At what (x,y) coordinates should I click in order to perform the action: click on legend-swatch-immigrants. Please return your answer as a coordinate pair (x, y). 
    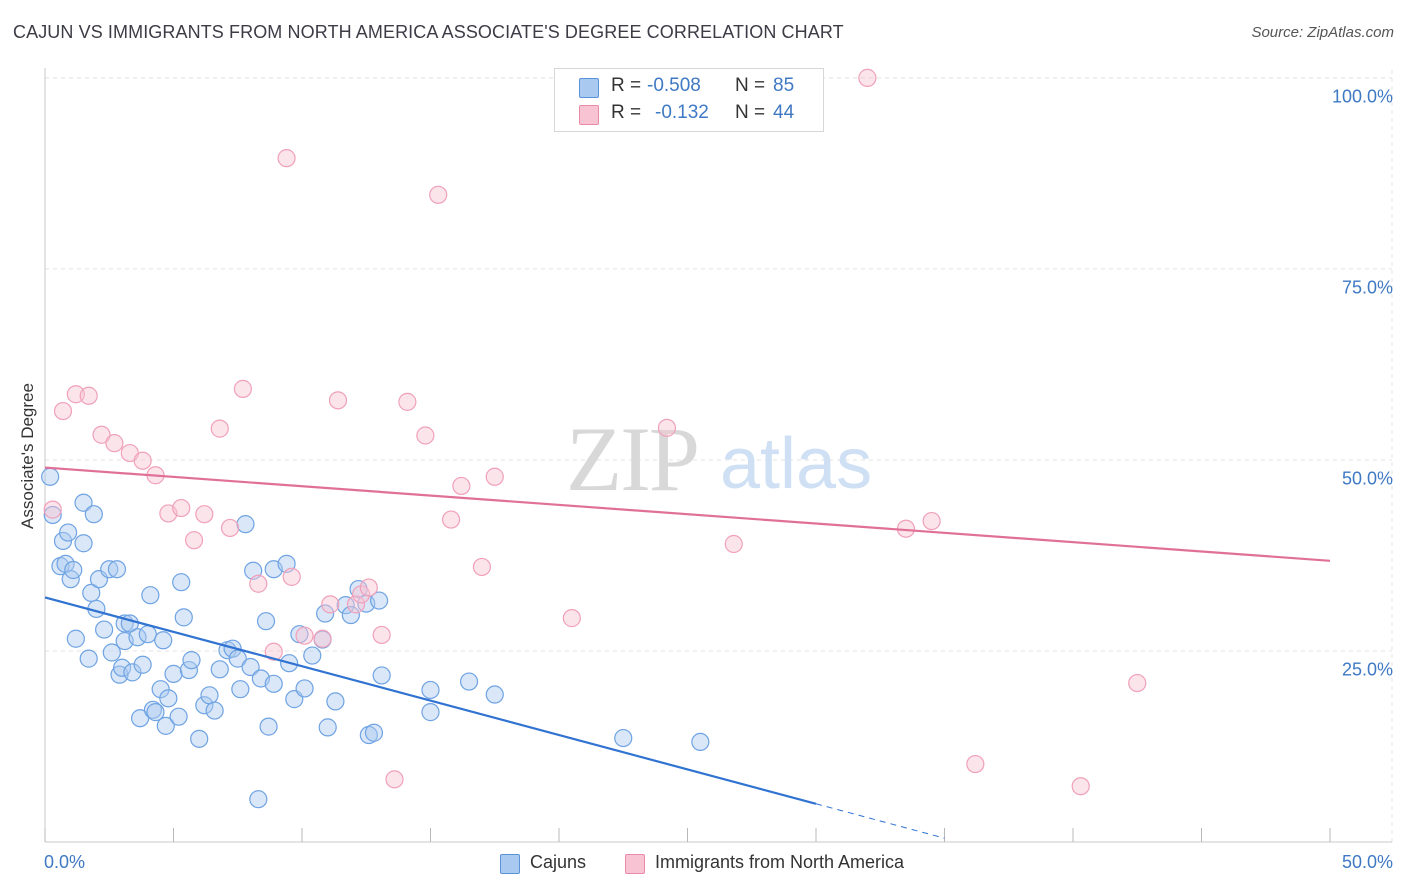
    Looking at the image, I should click on (589, 115).